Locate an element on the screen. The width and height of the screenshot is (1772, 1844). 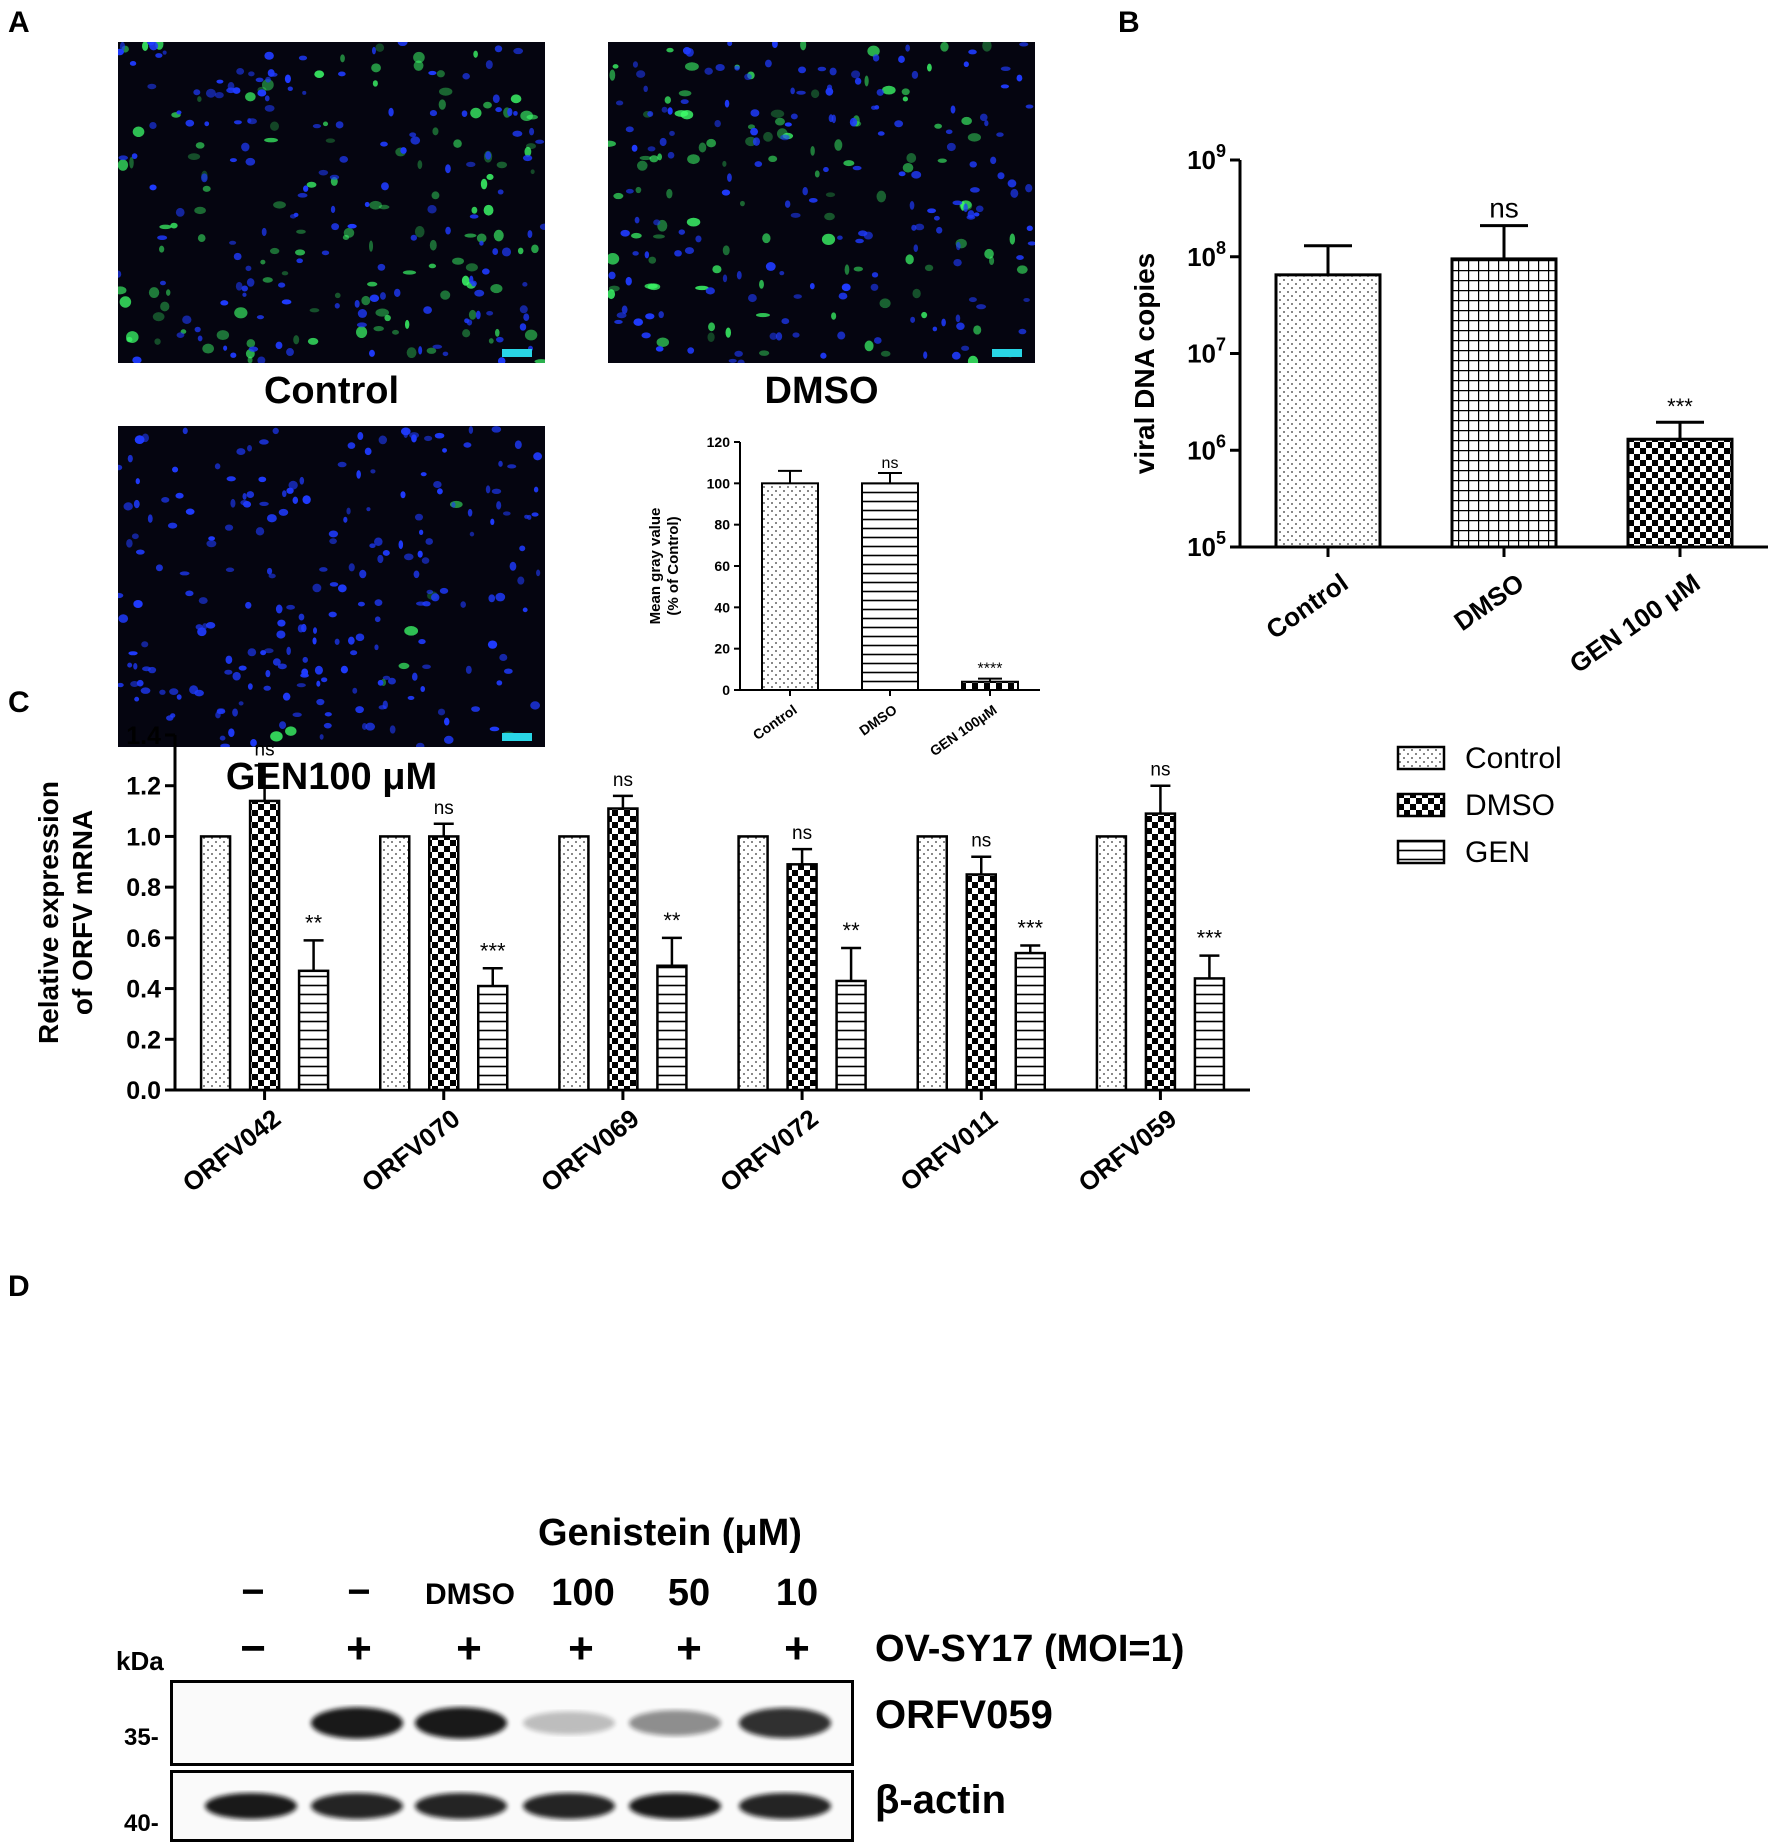
y-tick-label: 0.0 is located at coordinates (143, 1091).